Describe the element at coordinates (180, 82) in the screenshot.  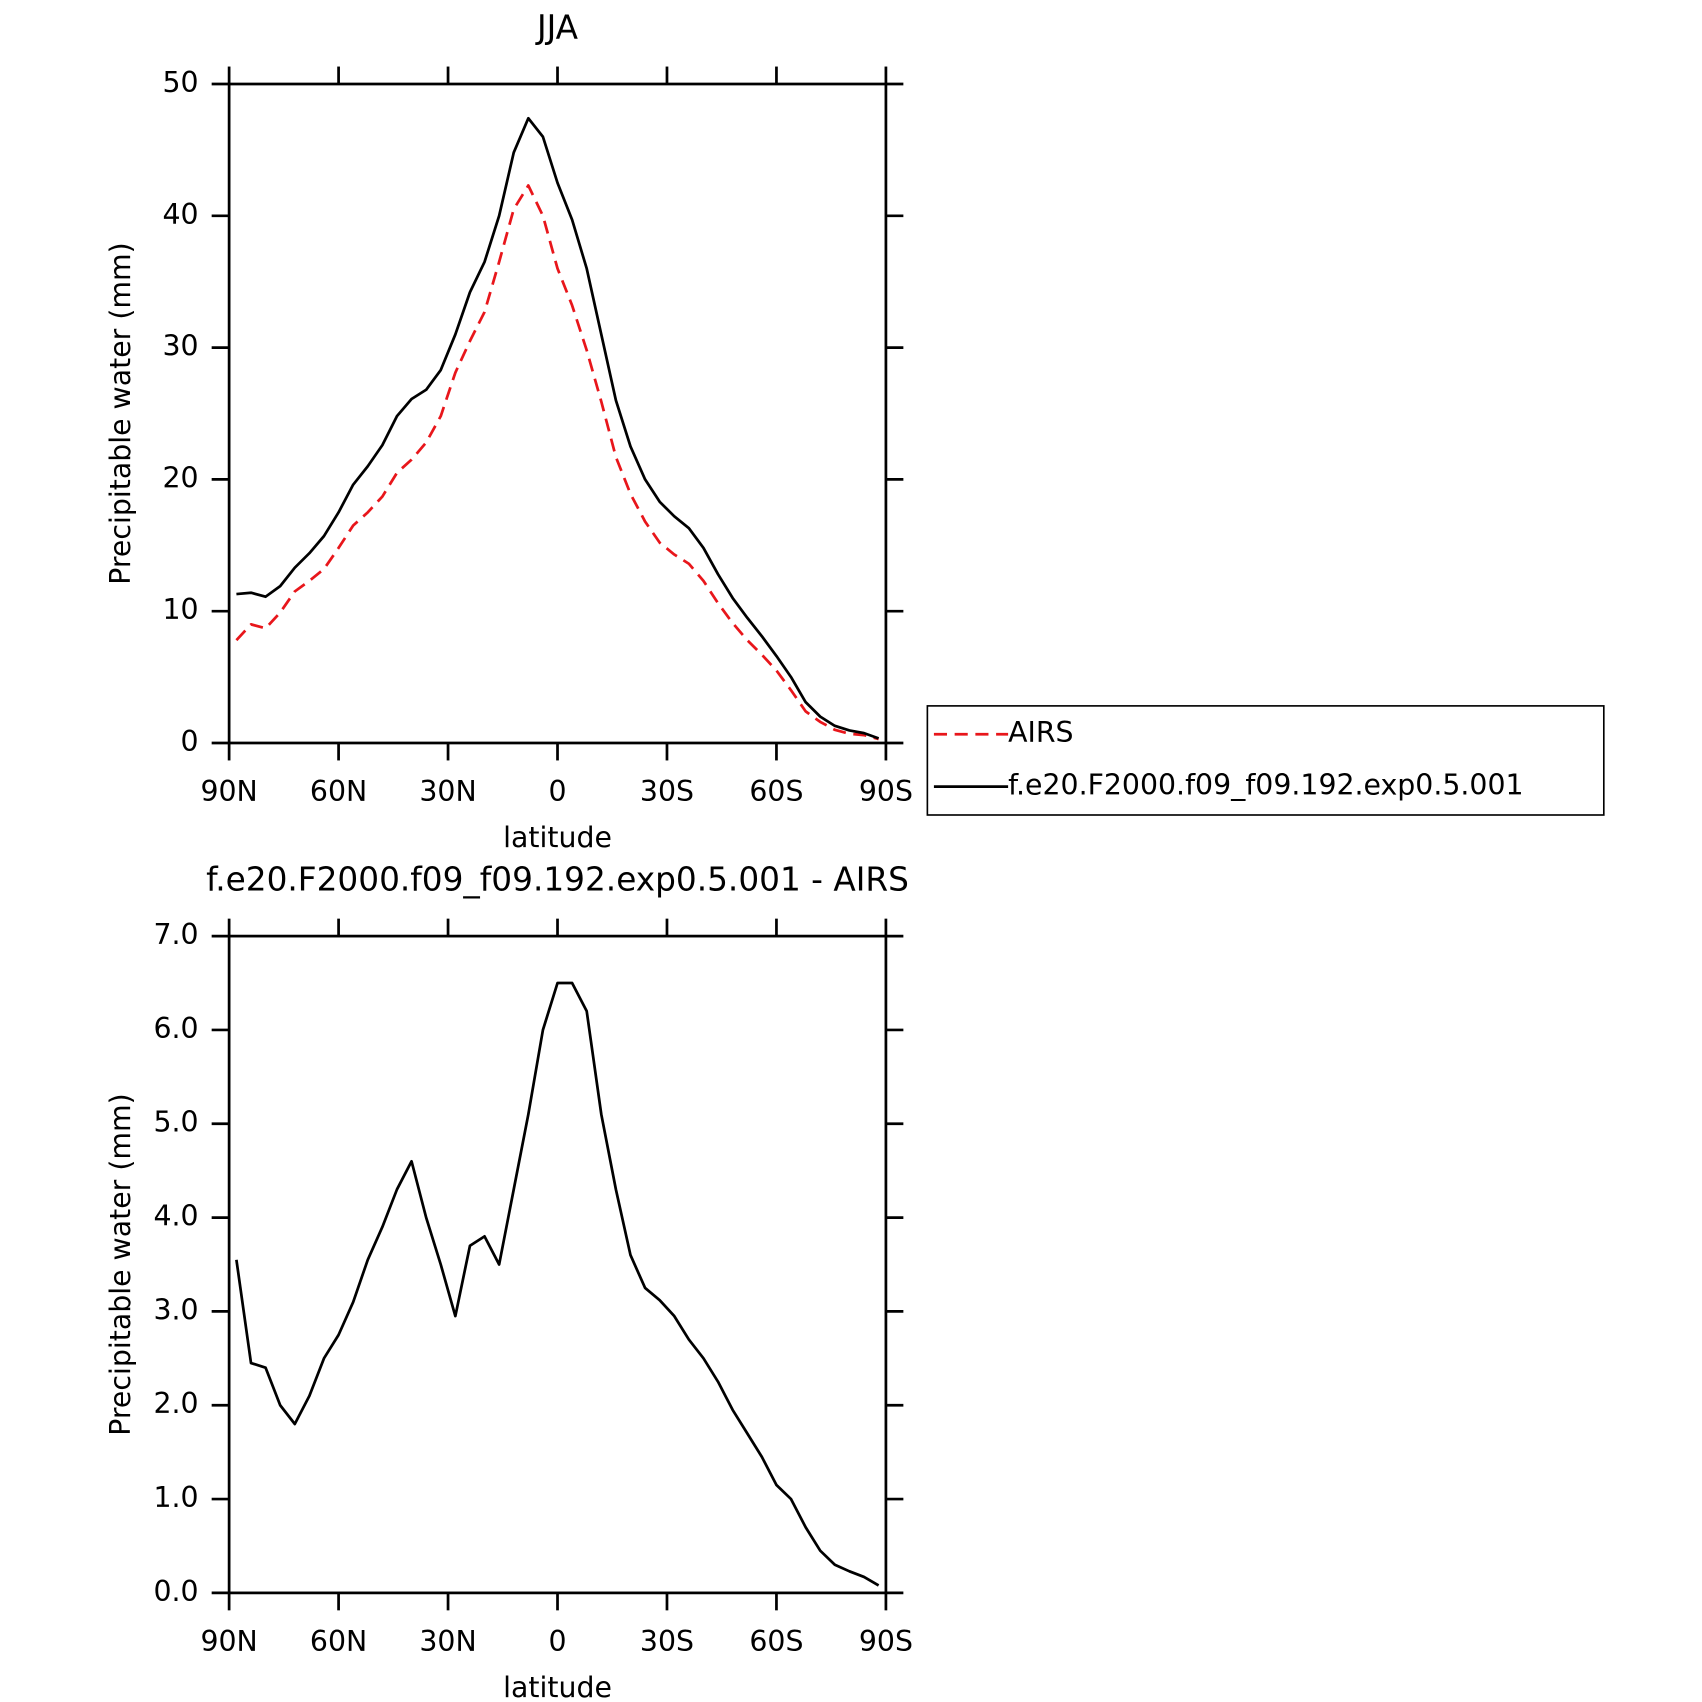
I see `y-tick-label: 50` at that location.